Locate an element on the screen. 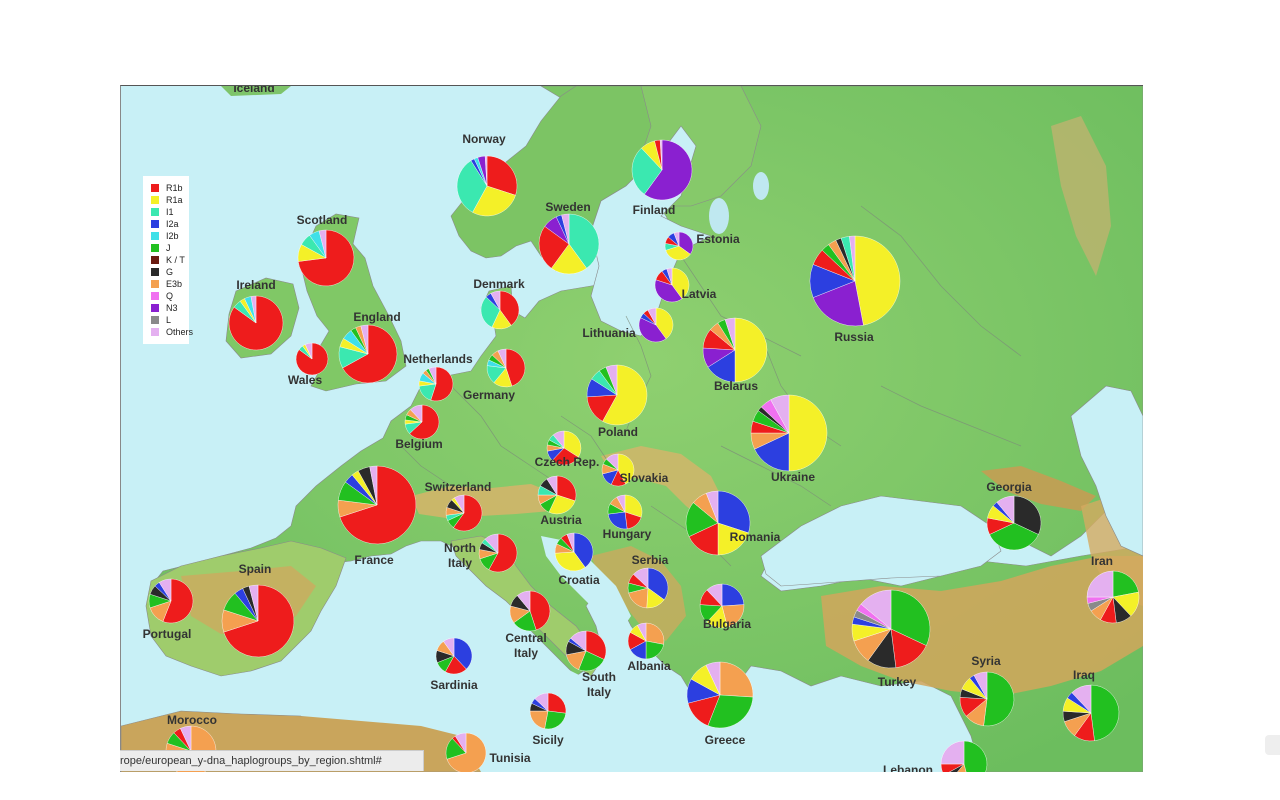  pie-slice-albania-e3b is located at coordinates (655, 633).